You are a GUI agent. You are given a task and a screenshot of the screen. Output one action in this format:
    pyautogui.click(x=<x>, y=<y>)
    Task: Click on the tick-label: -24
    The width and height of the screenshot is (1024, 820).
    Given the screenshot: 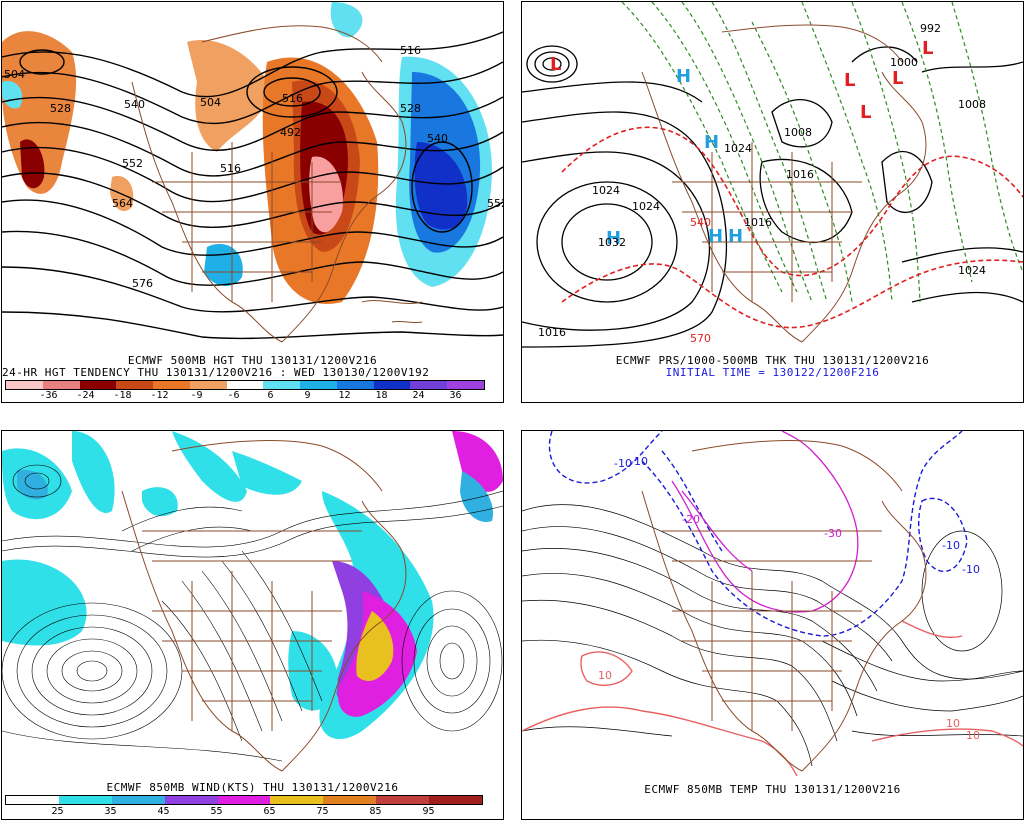 What is the action you would take?
    pyautogui.click(x=85, y=395)
    